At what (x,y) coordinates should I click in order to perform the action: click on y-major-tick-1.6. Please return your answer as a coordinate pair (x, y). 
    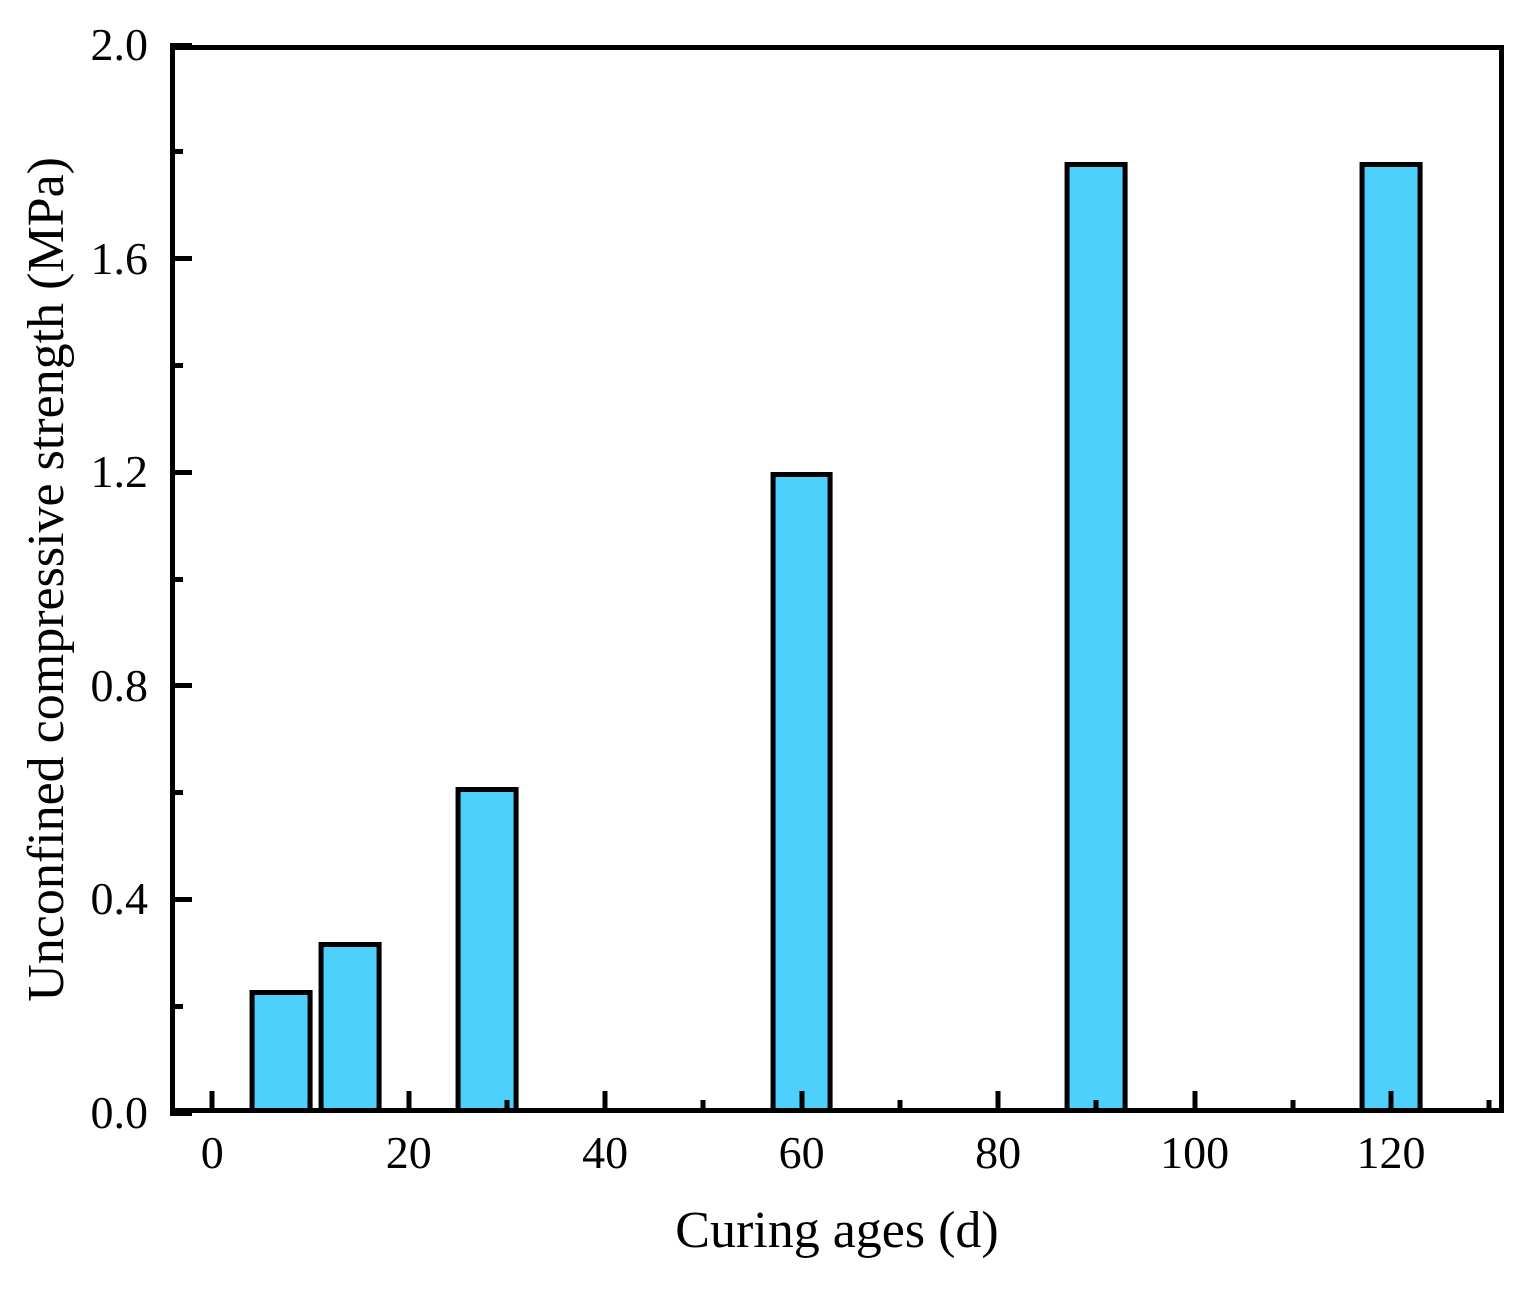
    Looking at the image, I should click on (181, 259).